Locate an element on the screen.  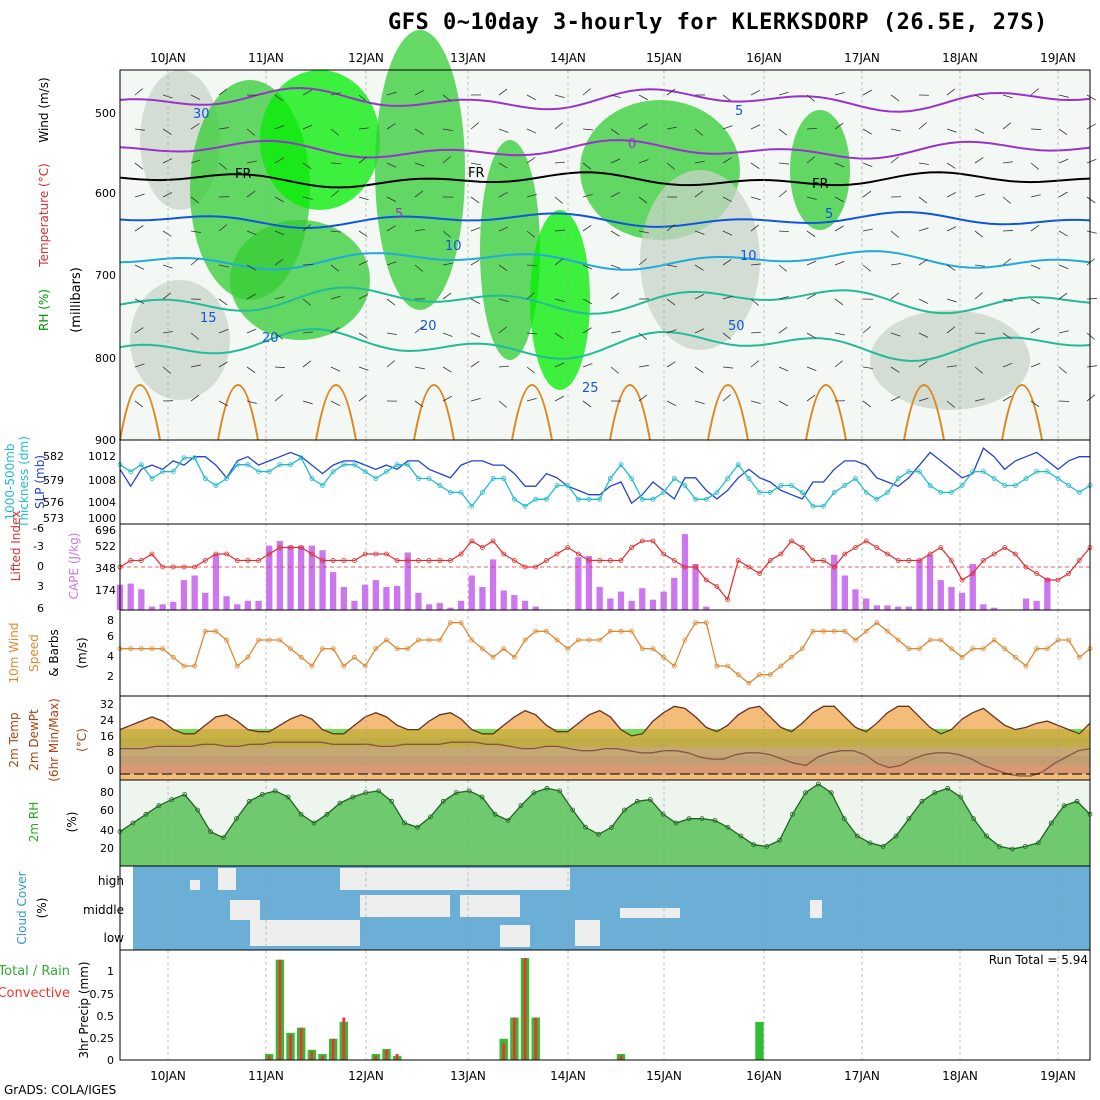
contour-label: 0 is located at coordinates (632, 144).